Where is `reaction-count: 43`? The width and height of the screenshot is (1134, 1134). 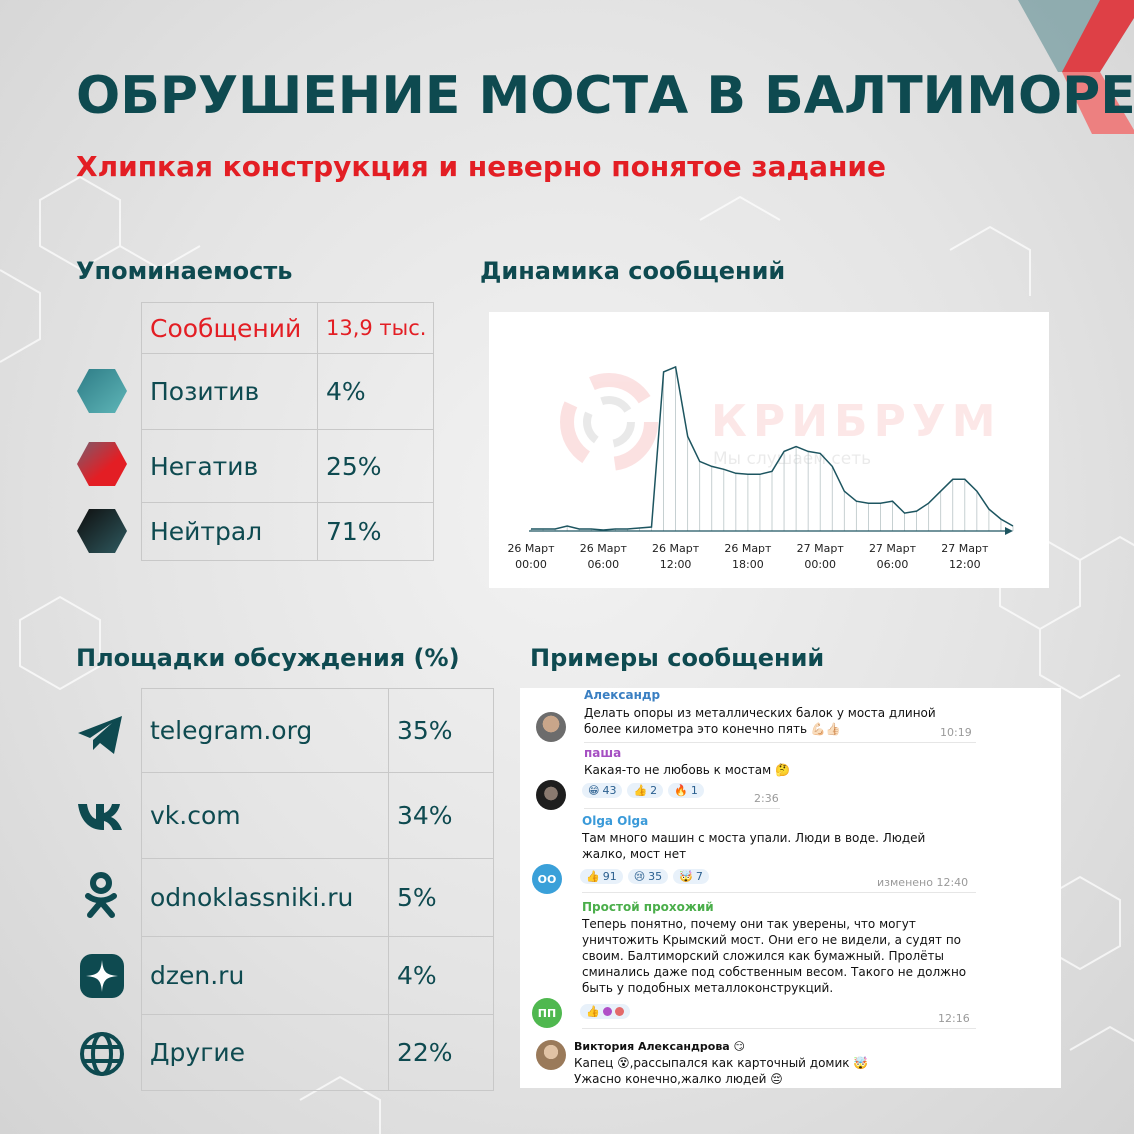 reaction-count: 43 is located at coordinates (609, 790).